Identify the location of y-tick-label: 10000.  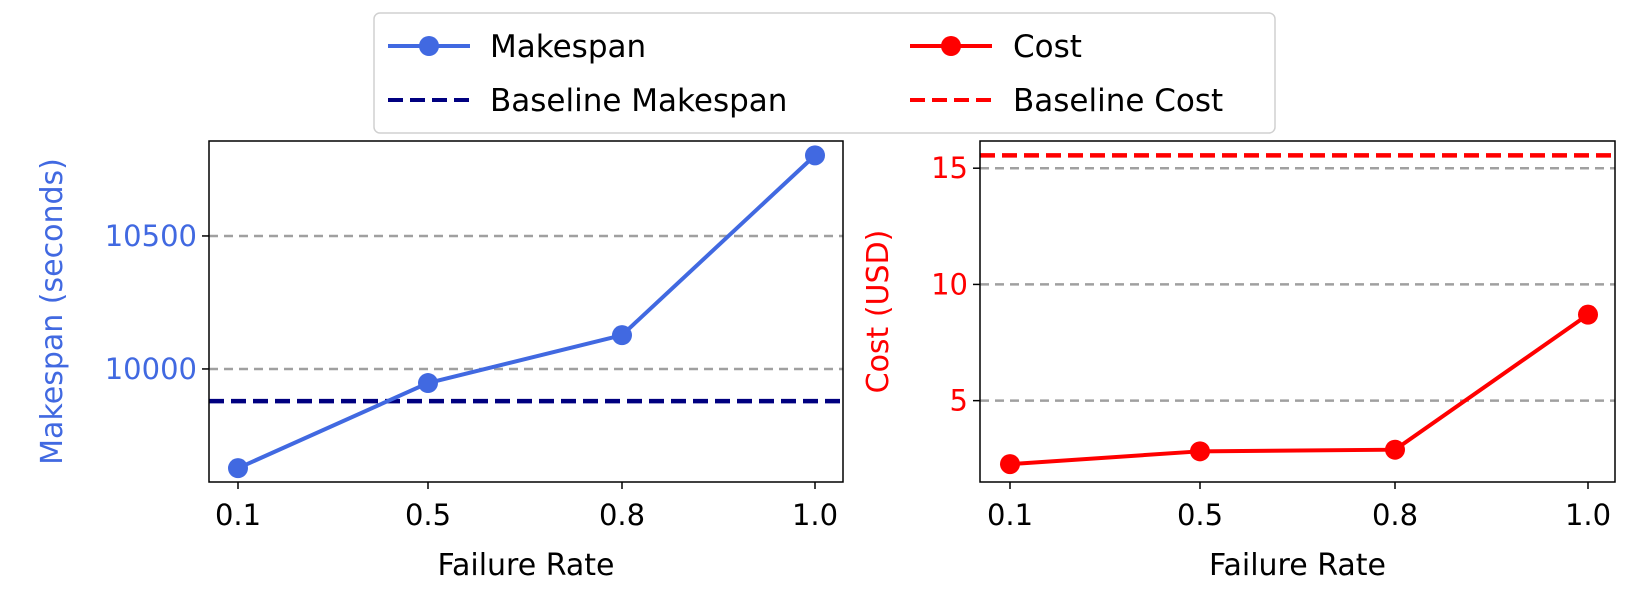
(151, 369).